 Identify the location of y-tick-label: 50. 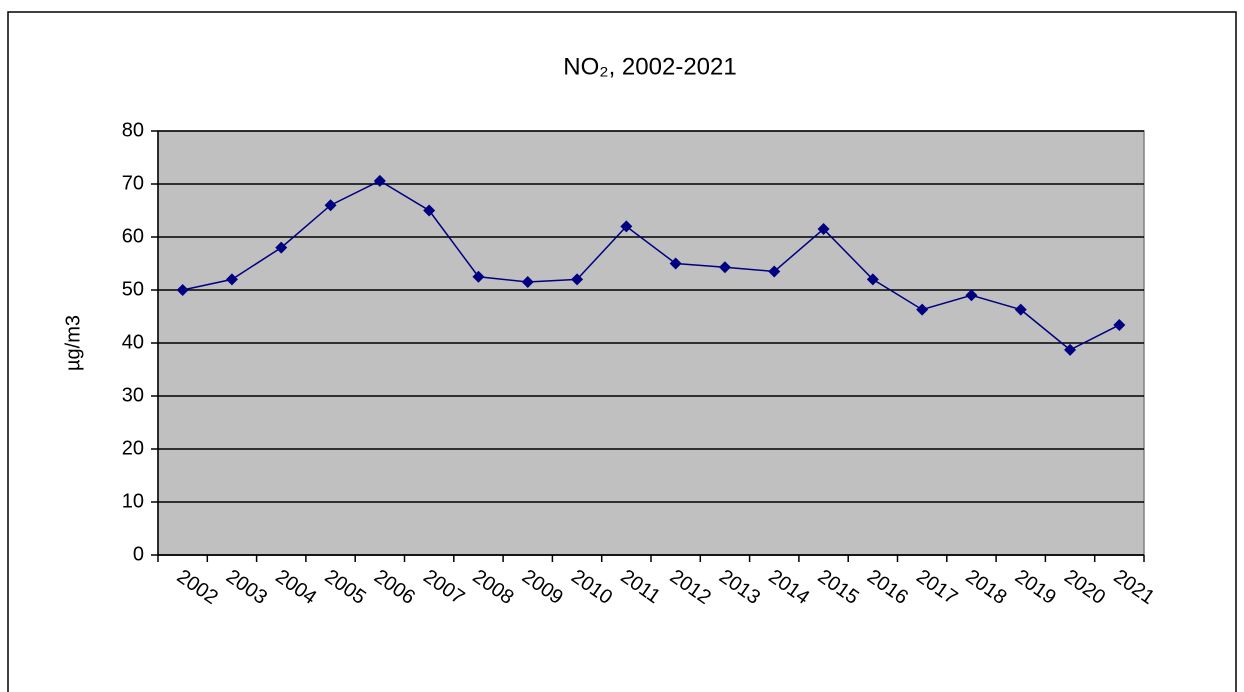
(133, 289).